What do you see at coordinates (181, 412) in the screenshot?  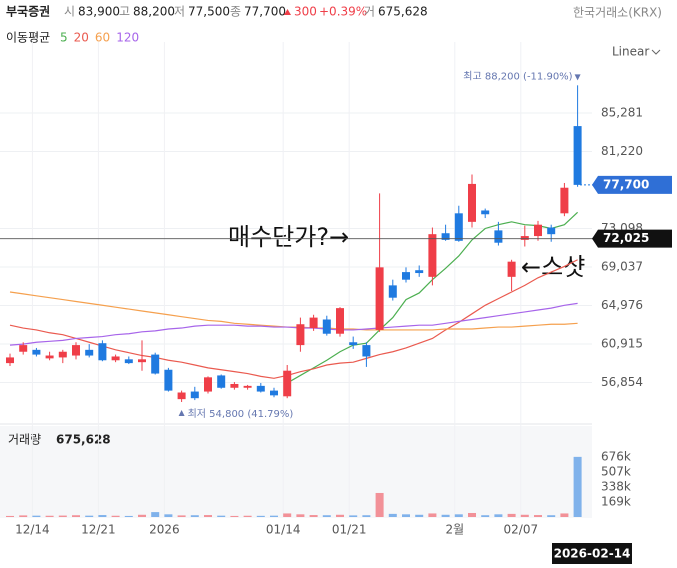 I see `low-marker` at bounding box center [181, 412].